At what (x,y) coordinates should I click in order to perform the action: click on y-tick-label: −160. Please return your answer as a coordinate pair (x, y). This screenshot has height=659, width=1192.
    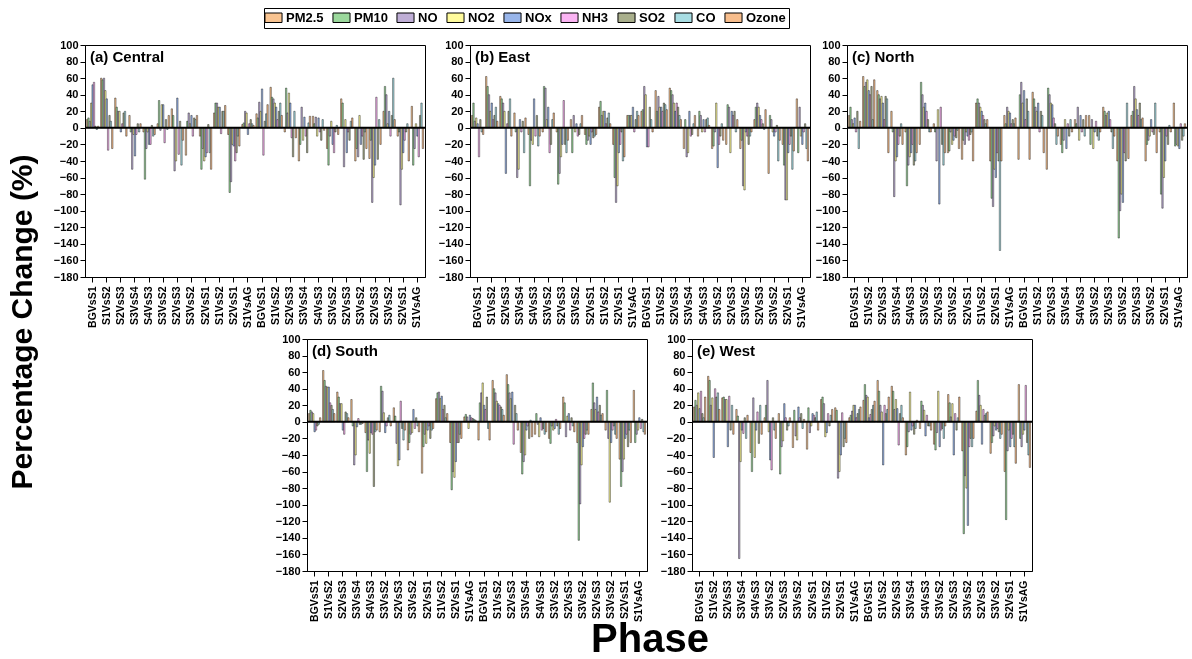
    Looking at the image, I should click on (451, 259).